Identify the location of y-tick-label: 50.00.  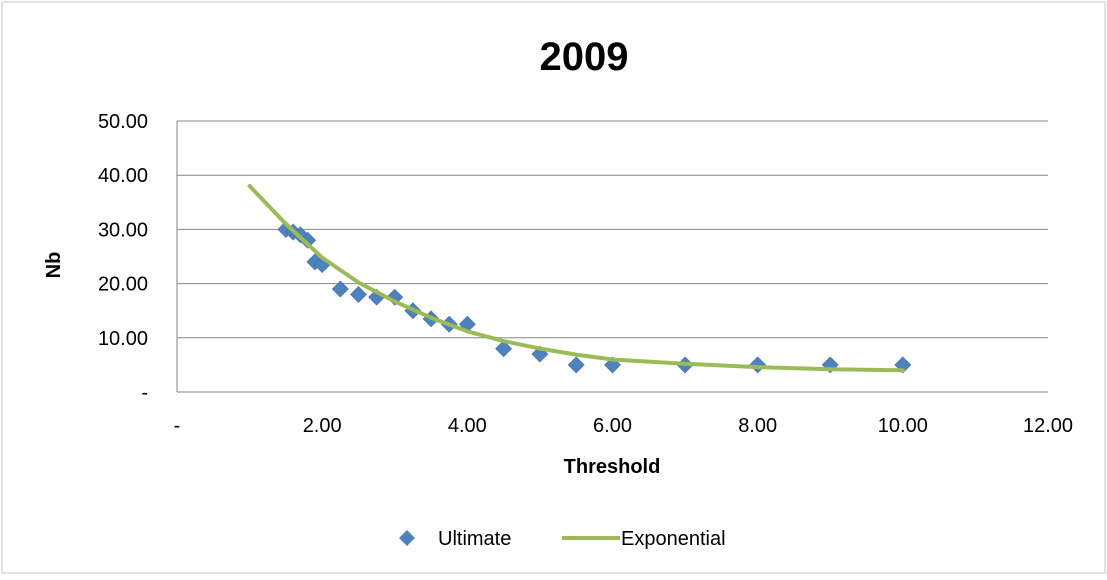
(123, 122).